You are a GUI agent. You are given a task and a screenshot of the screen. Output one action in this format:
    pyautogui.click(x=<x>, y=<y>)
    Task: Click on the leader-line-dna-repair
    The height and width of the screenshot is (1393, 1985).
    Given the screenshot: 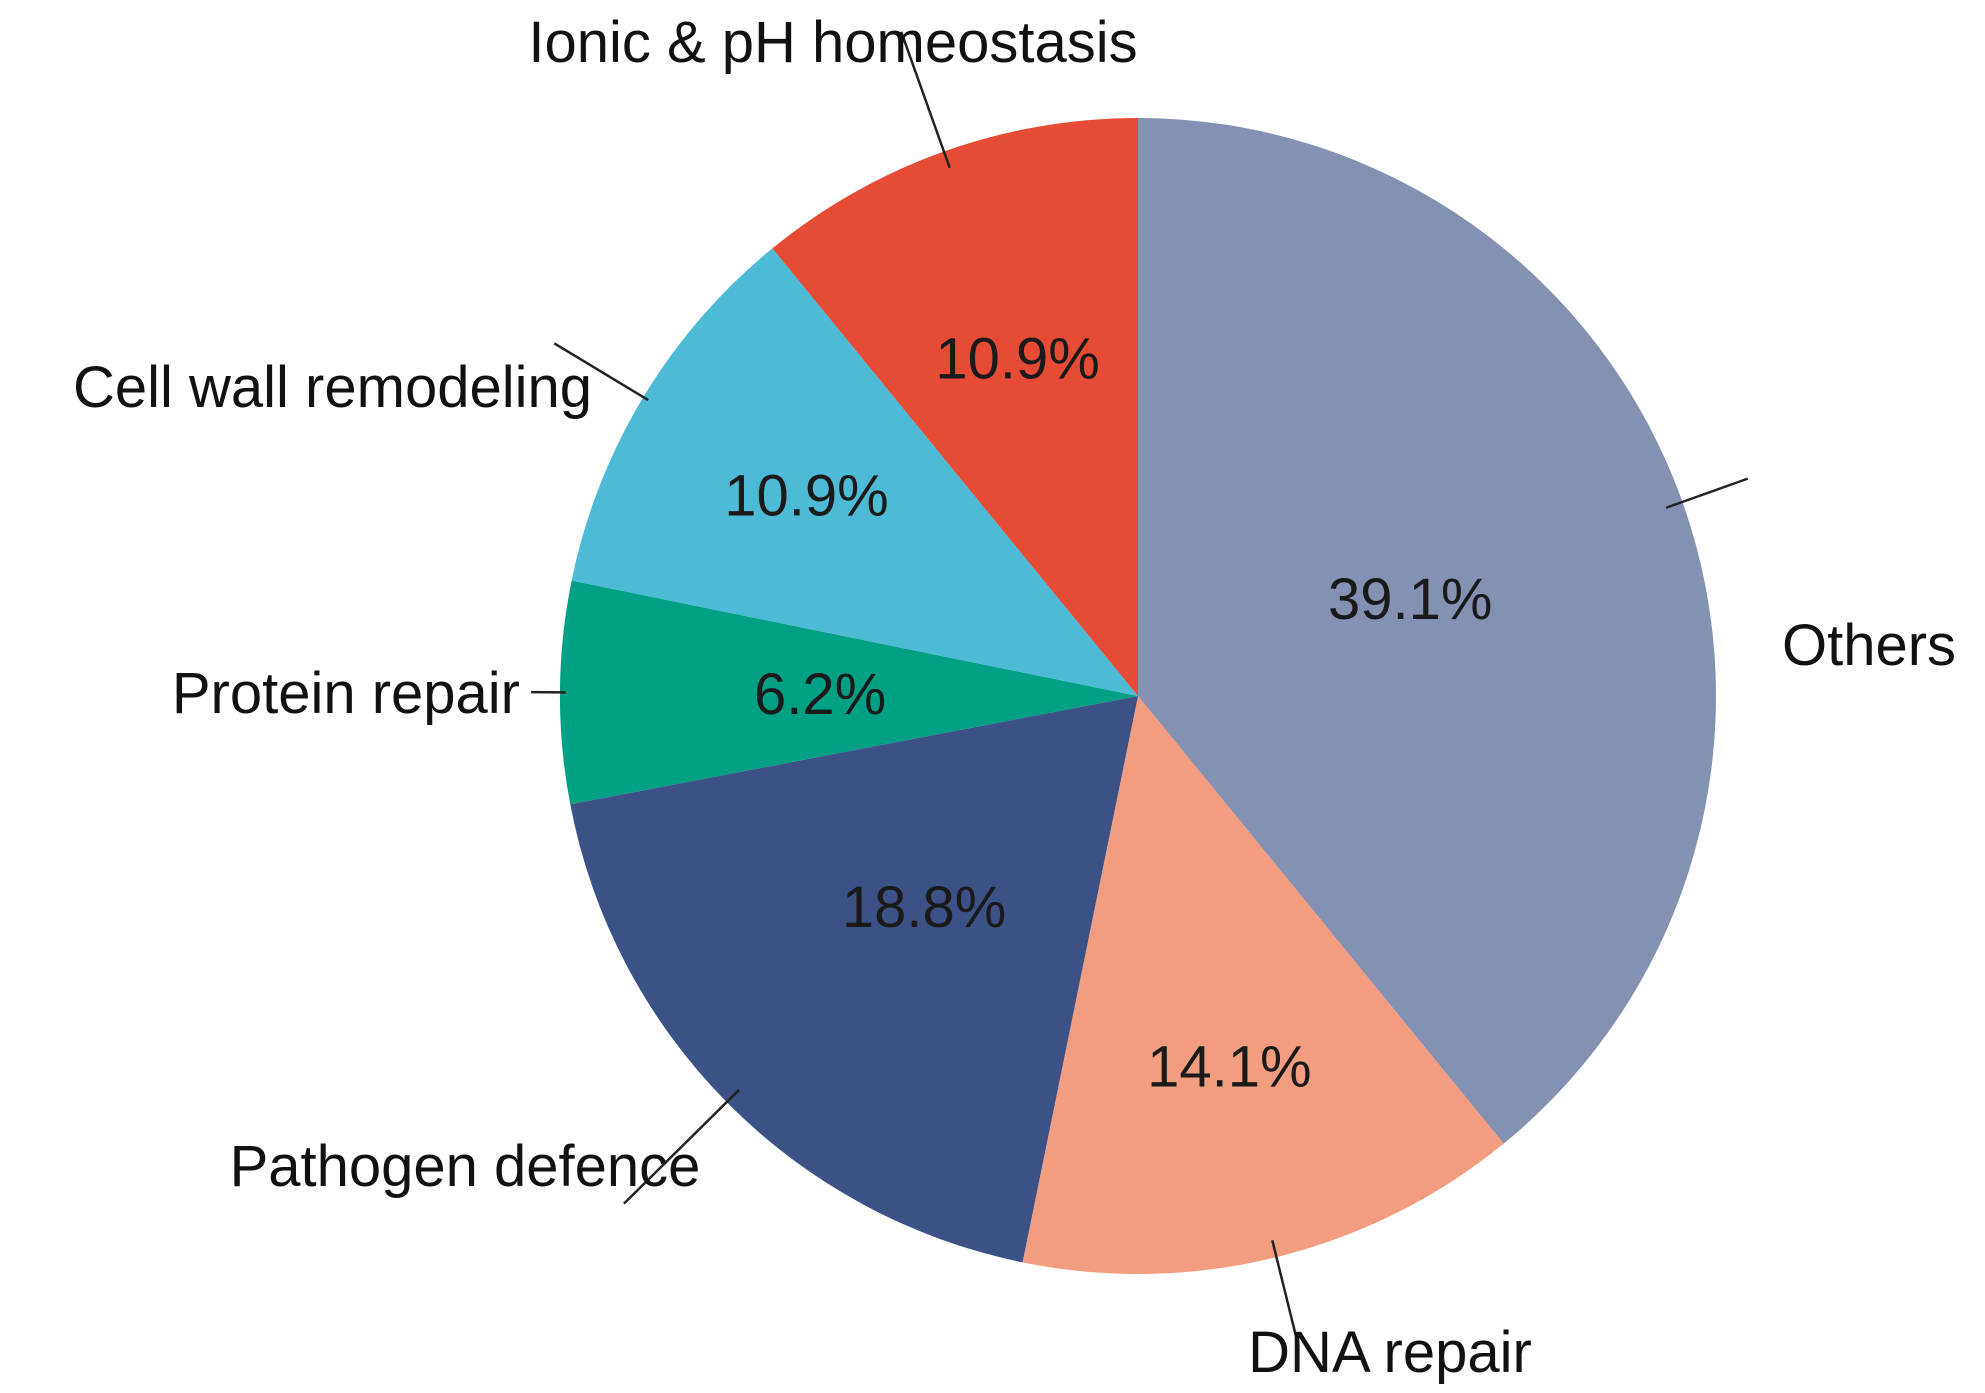 What is the action you would take?
    pyautogui.click(x=1285, y=1294)
    